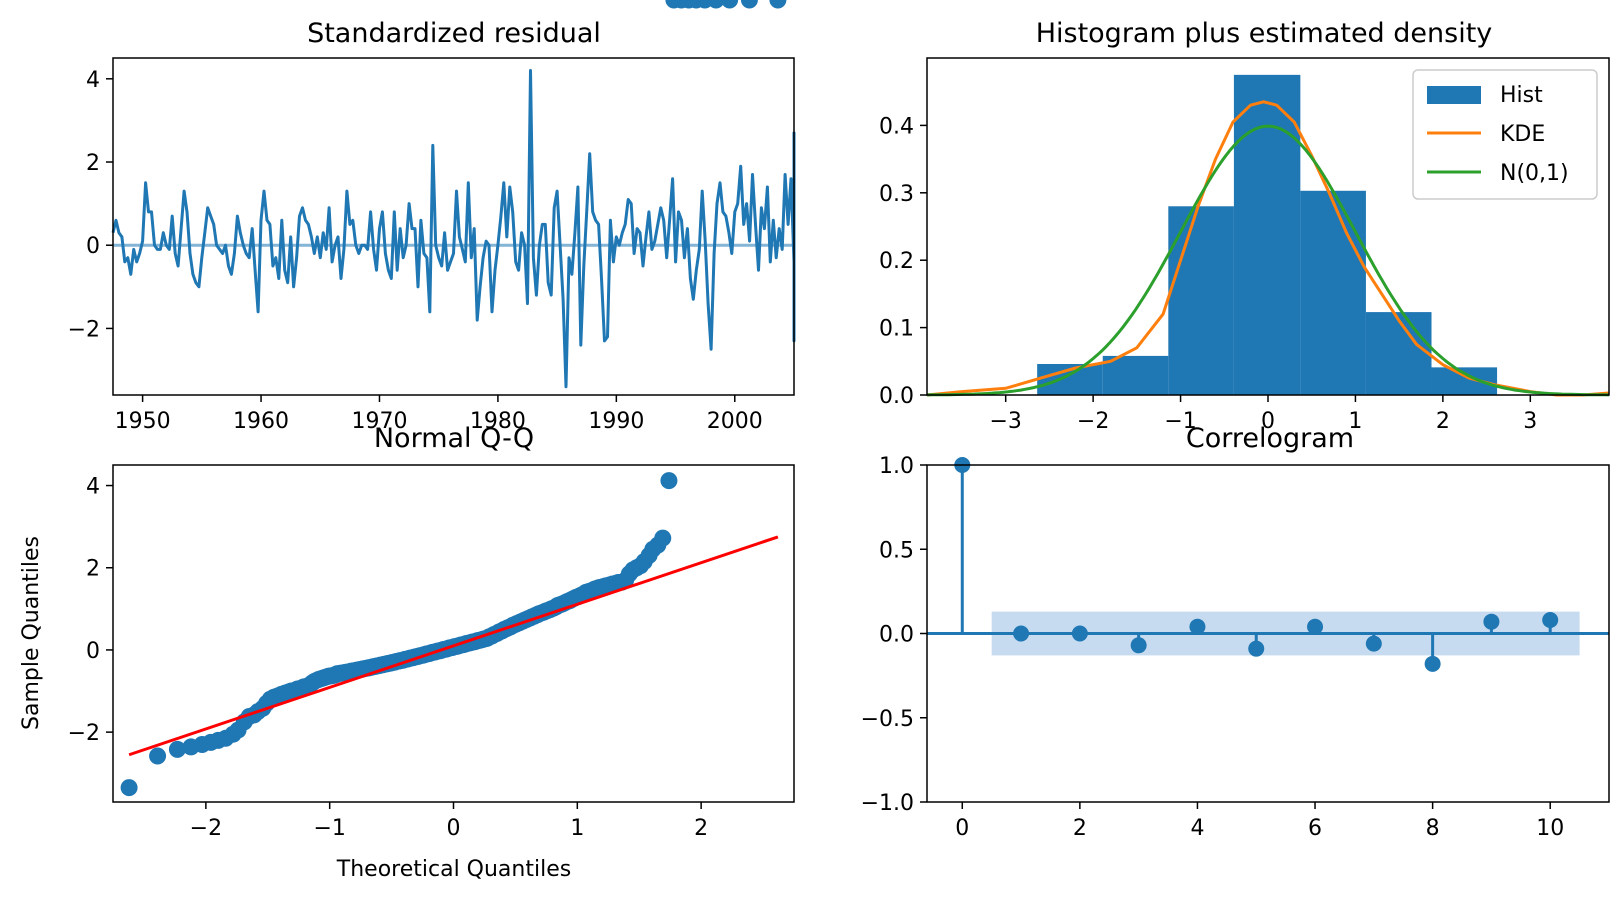 This screenshot has height=898, width=1621. I want to click on y-tick-label: −1.0, so click(887, 803).